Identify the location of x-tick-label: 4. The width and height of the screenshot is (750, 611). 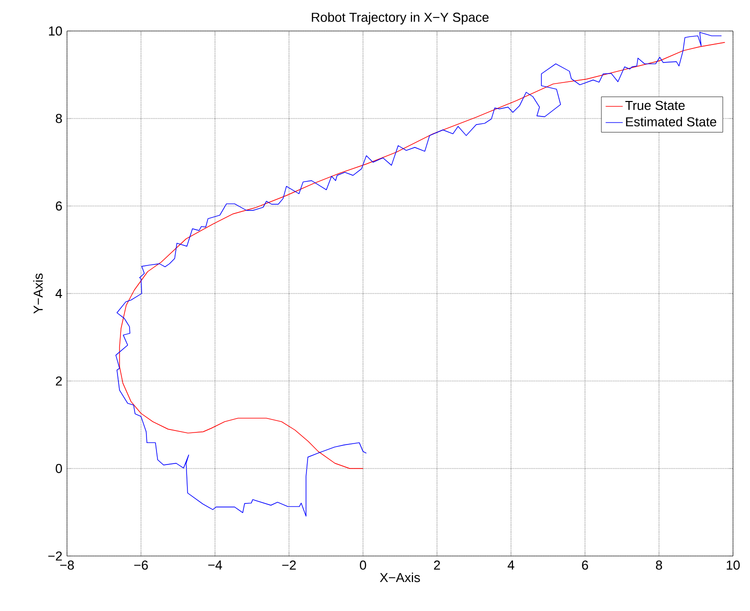
(511, 565).